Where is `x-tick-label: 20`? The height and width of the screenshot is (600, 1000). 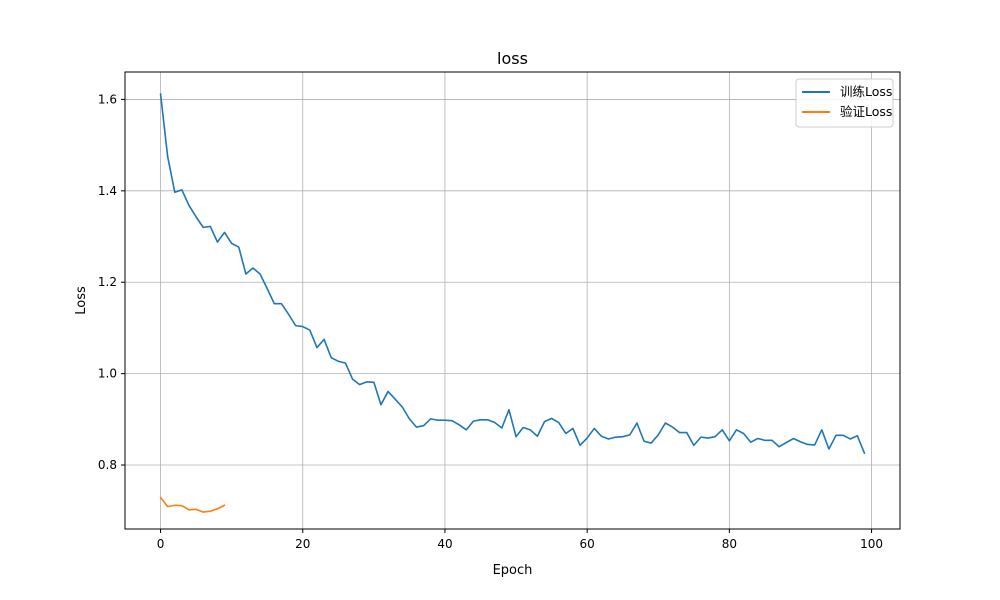
x-tick-label: 20 is located at coordinates (302, 544).